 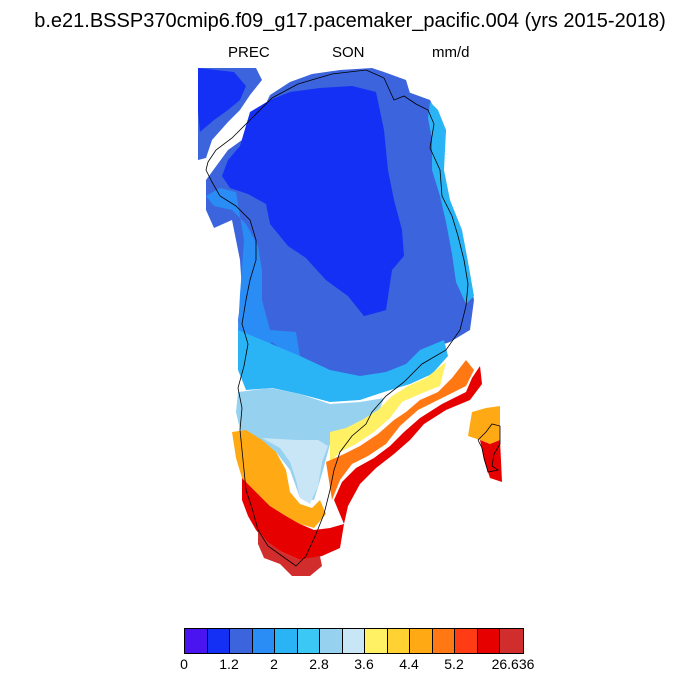 What do you see at coordinates (489, 448) in the screenshot?
I see `iceland-coastline` at bounding box center [489, 448].